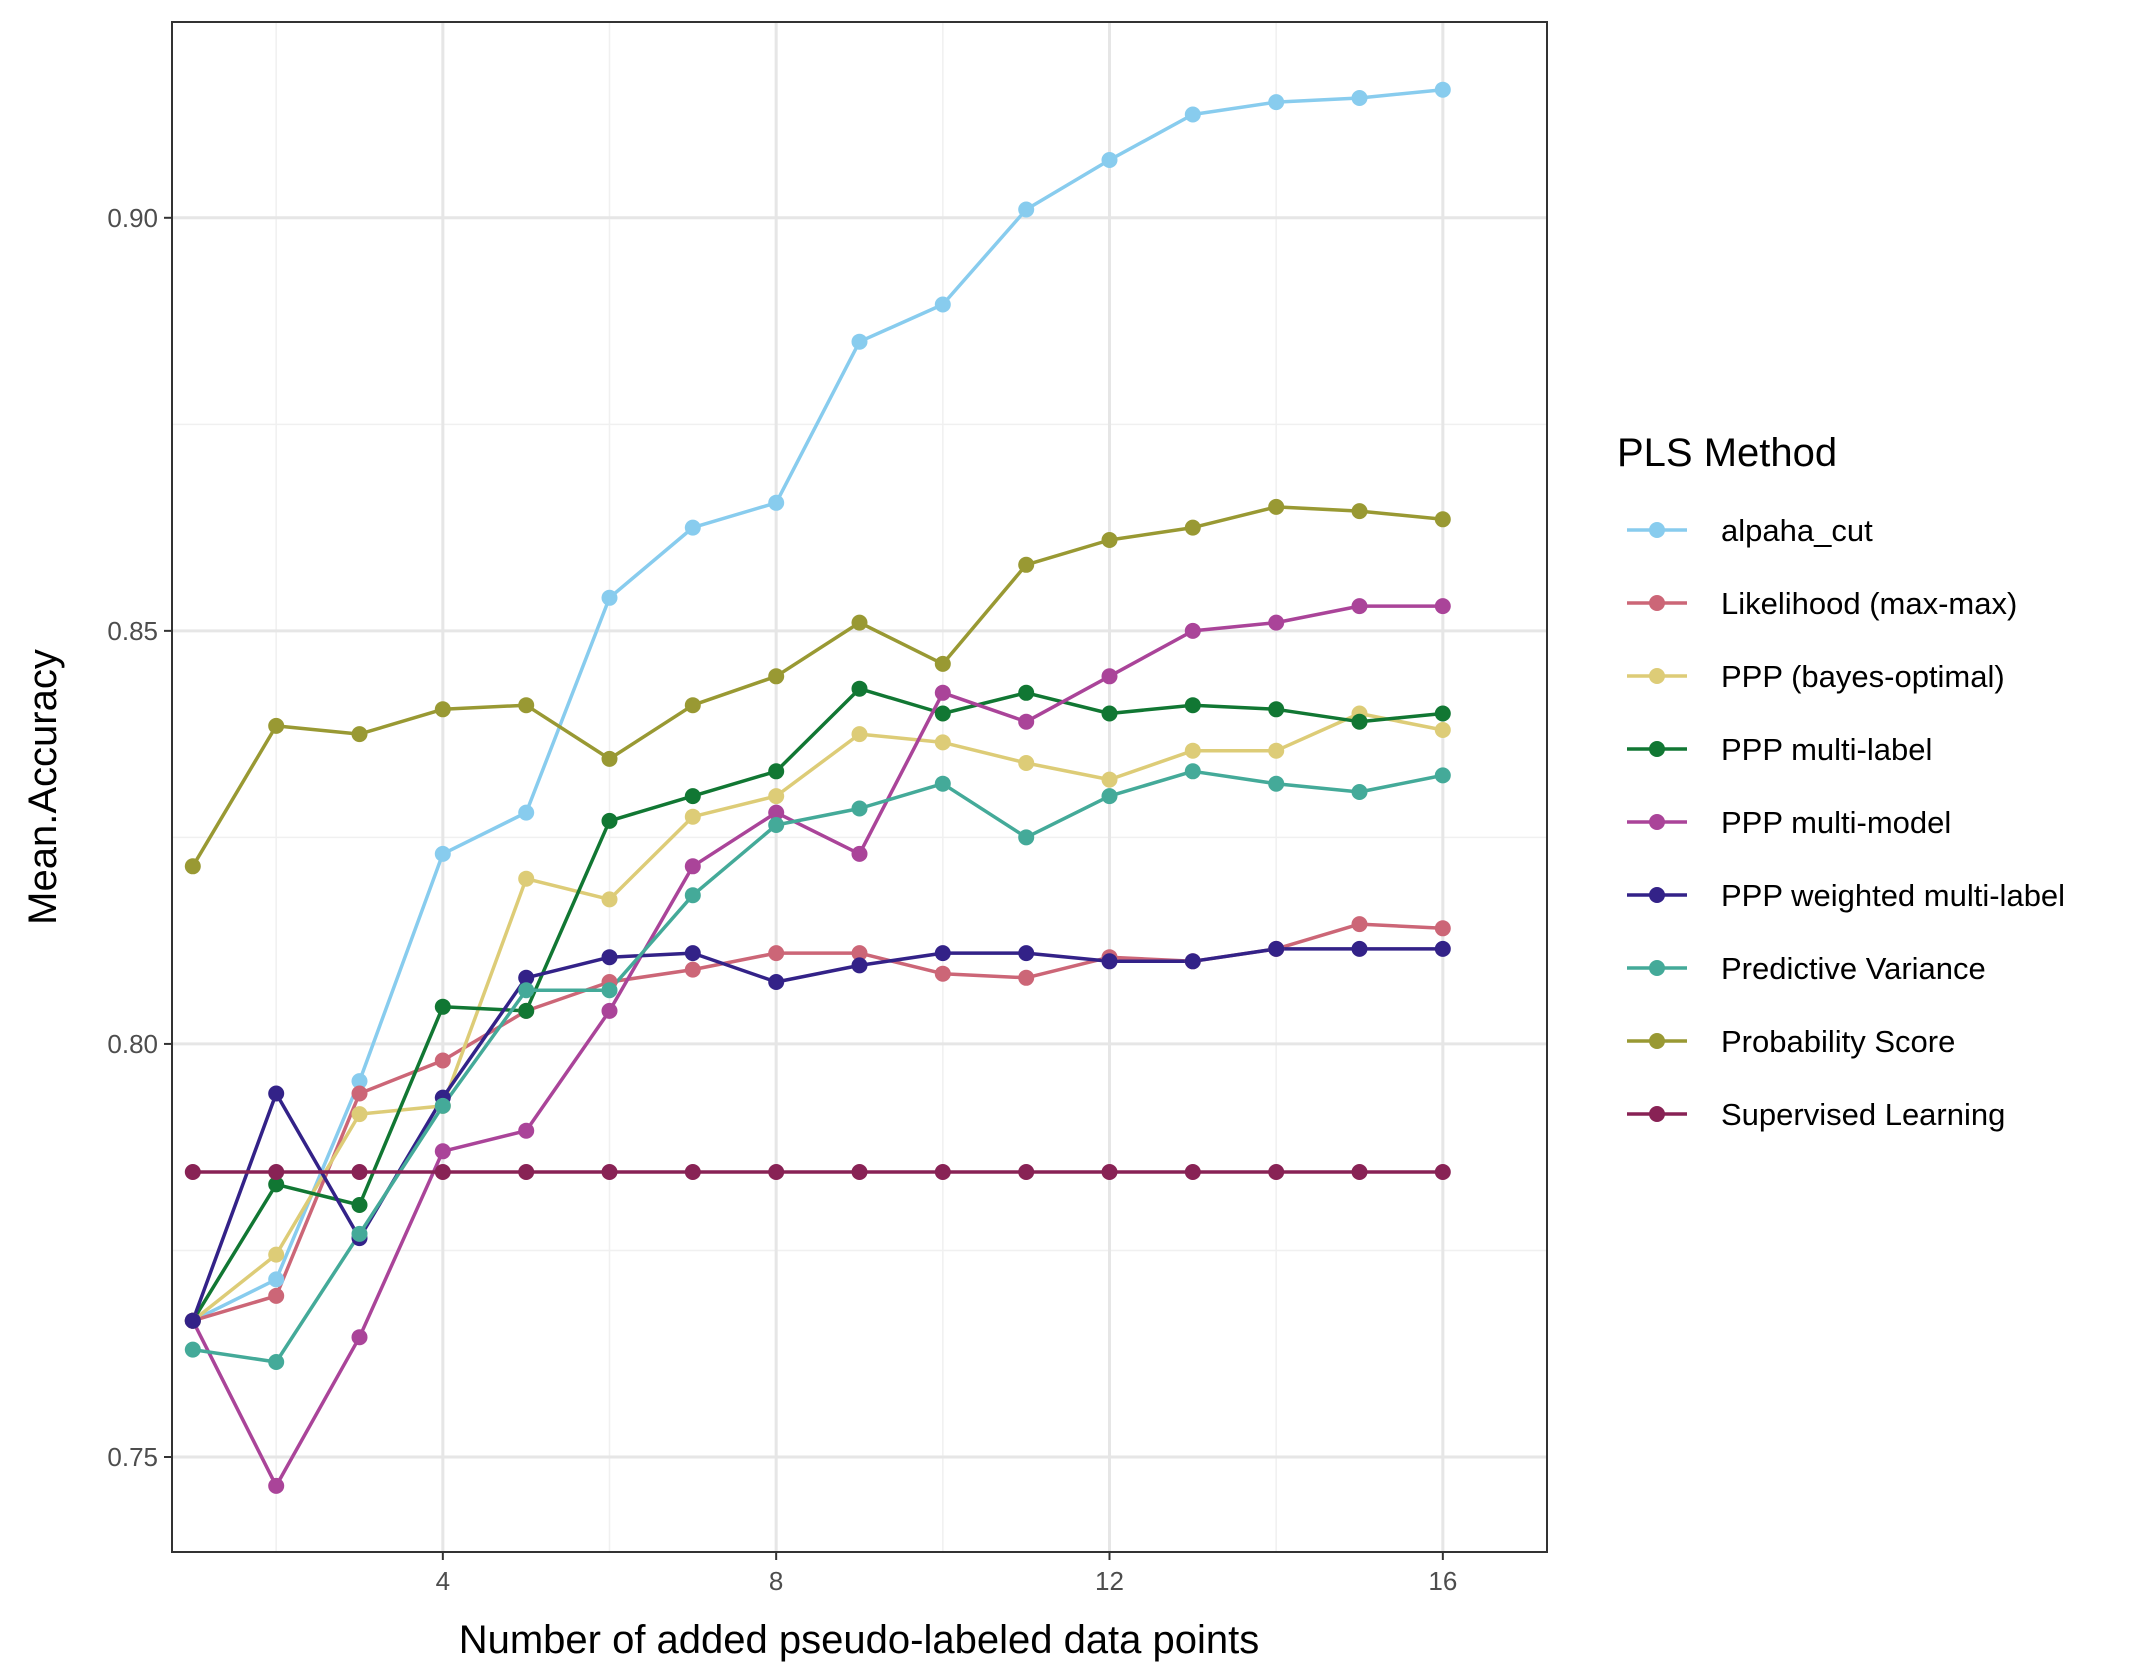 This screenshot has width=2149, height=1670. What do you see at coordinates (132, 631) in the screenshot?
I see `y-tick-label: 0.85` at bounding box center [132, 631].